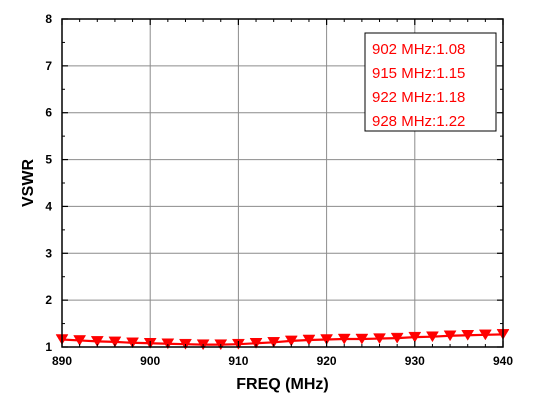 This screenshot has width=538, height=403. What do you see at coordinates (418, 49) in the screenshot?
I see `annotation-text: 902 MHz:1.08` at bounding box center [418, 49].